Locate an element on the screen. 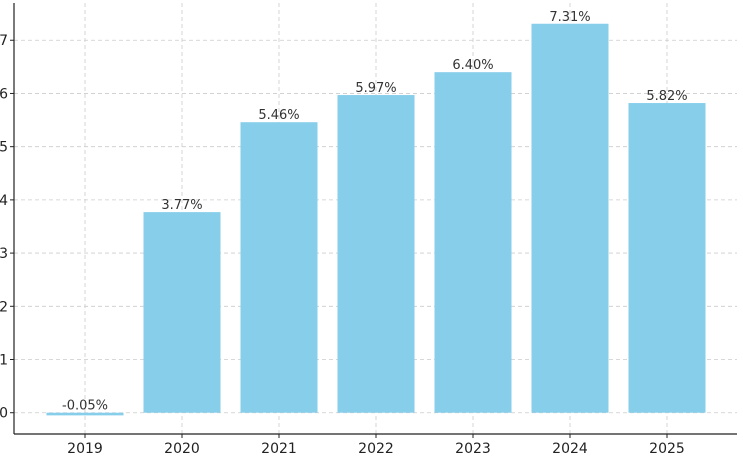 The width and height of the screenshot is (743, 457). bar-2021 is located at coordinates (279, 267).